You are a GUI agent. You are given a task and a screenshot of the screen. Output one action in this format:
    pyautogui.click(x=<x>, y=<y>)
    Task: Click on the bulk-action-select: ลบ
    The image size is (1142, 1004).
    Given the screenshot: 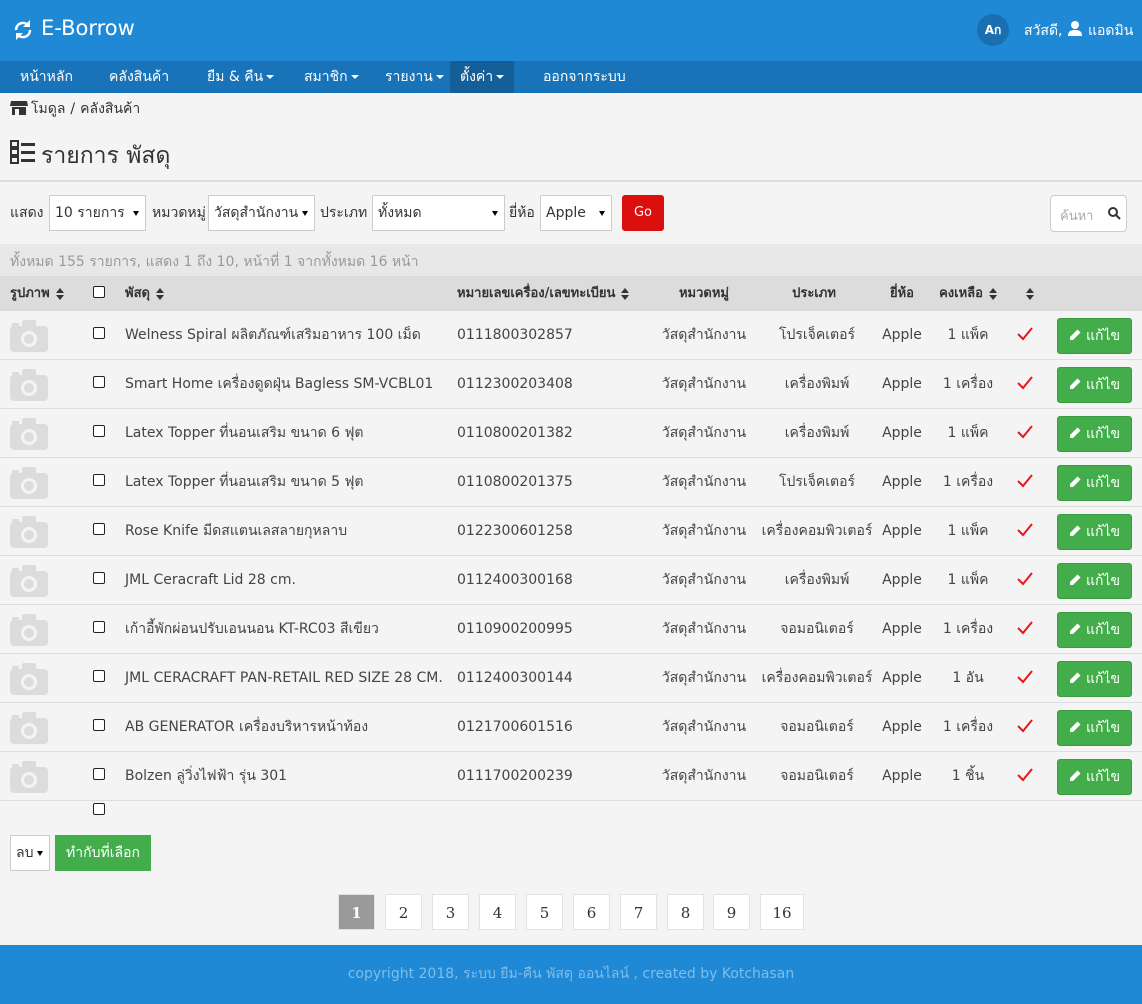 What is the action you would take?
    pyautogui.click(x=30, y=853)
    